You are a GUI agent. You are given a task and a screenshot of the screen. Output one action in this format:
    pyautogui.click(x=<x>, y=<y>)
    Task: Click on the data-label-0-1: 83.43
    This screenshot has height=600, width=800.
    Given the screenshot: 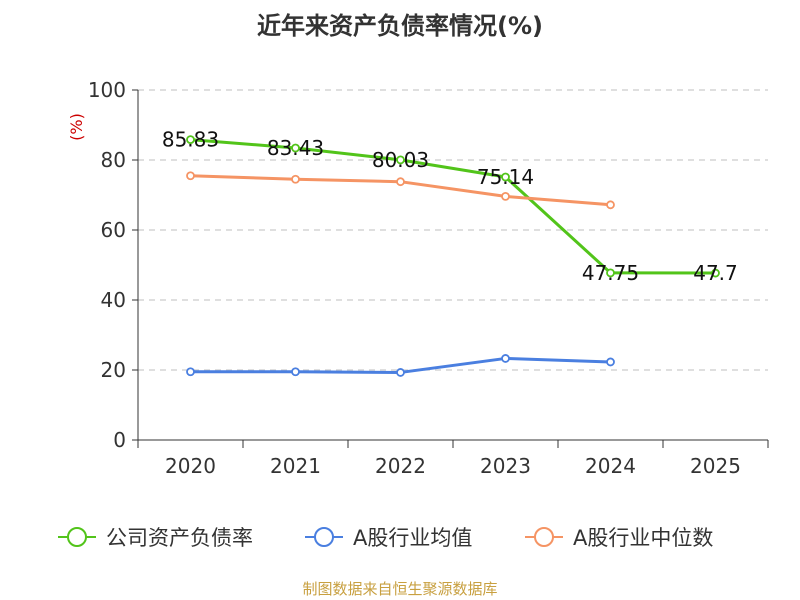 What is the action you would take?
    pyautogui.click(x=295, y=148)
    